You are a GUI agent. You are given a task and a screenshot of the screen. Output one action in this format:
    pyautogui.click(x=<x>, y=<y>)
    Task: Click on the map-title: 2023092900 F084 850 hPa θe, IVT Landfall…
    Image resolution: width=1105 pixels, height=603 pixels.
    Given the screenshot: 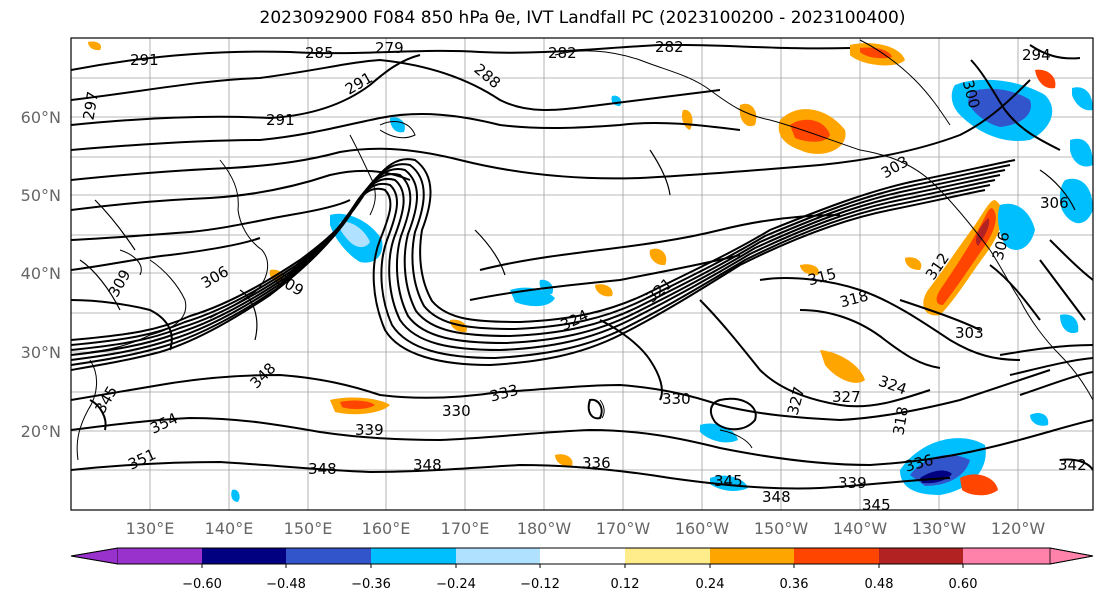 What is the action you would take?
    pyautogui.click(x=582, y=18)
    